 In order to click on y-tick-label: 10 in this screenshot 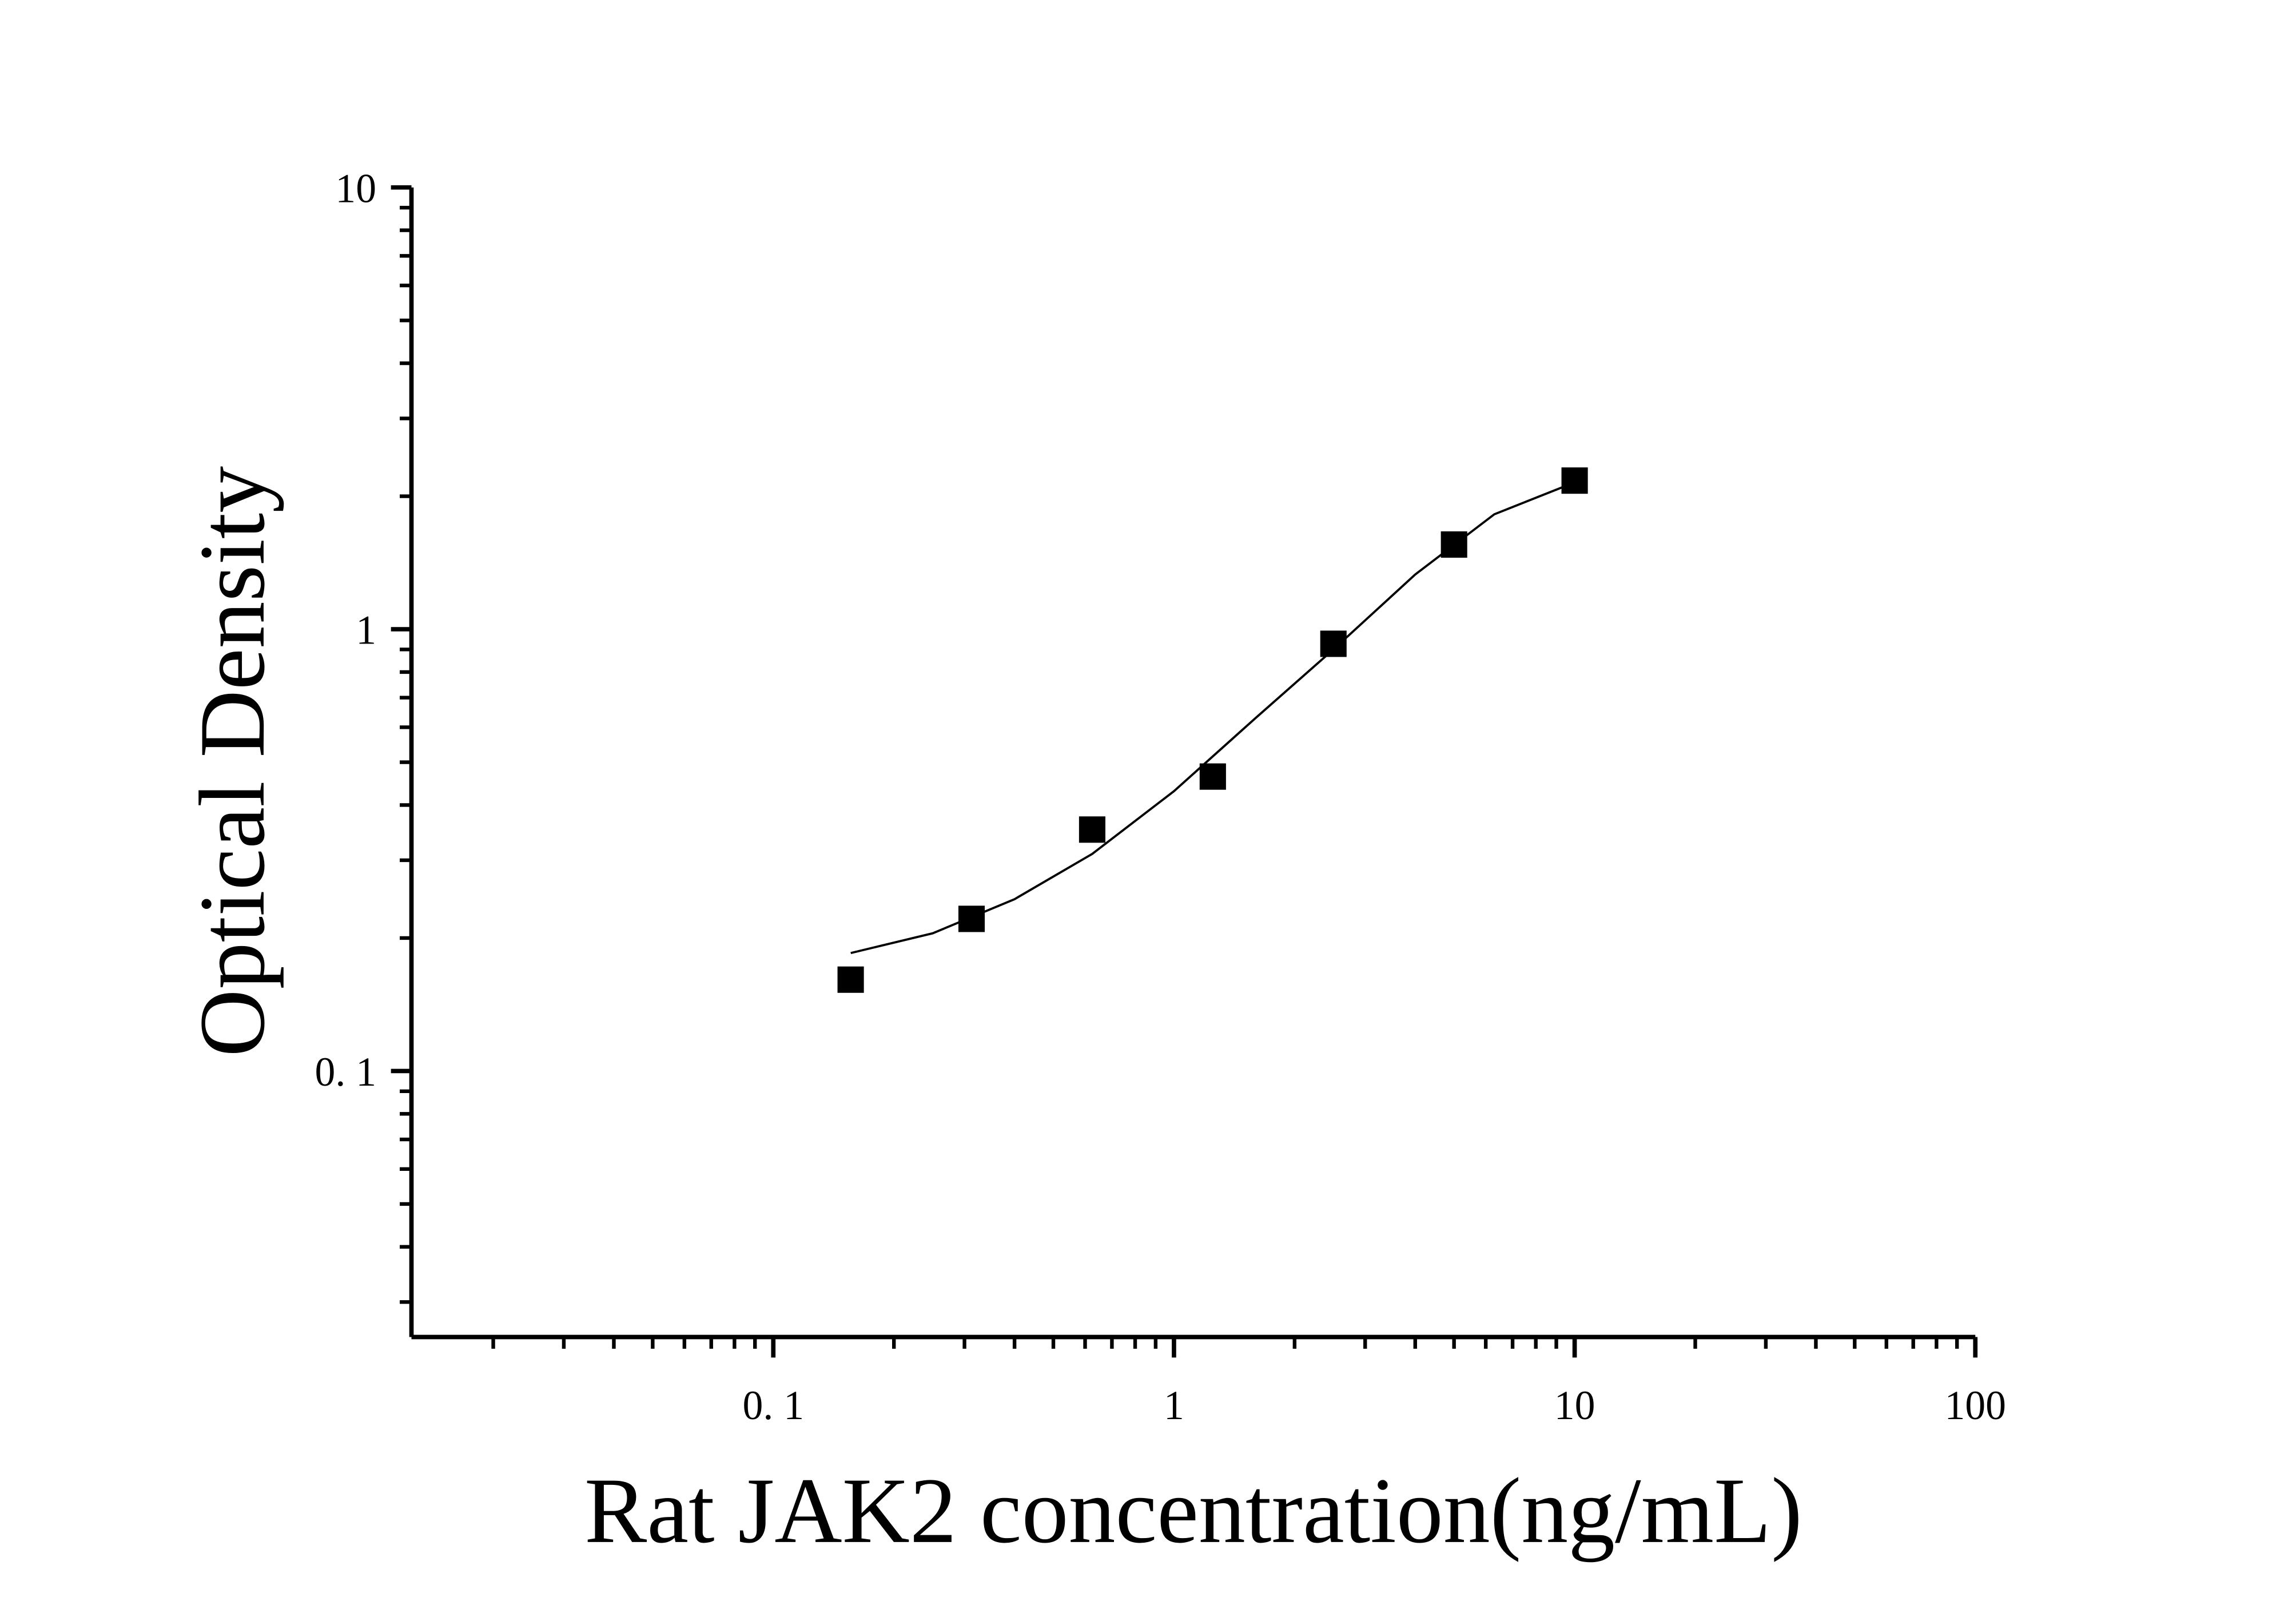, I will do `click(356, 188)`.